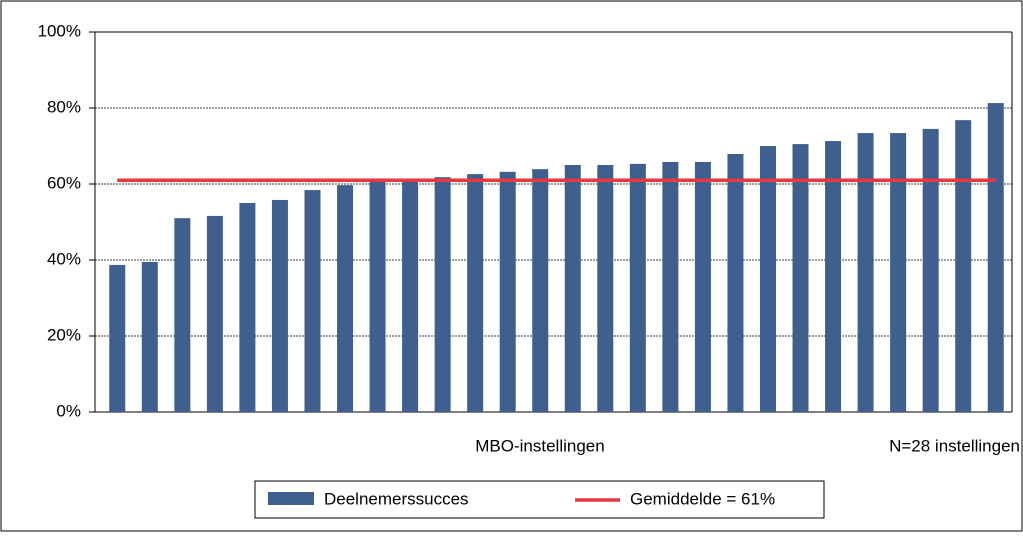 Image resolution: width=1023 pixels, height=537 pixels. Describe the element at coordinates (64, 106) in the screenshot. I see `y-tick-label: 80%` at that location.